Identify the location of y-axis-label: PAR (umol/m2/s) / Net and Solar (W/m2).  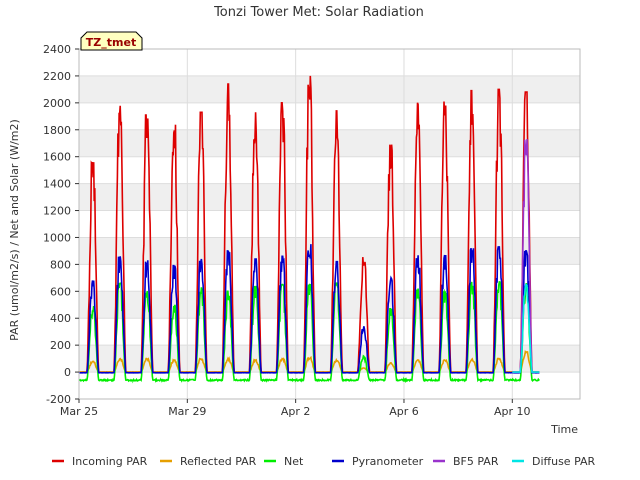
(14, 230).